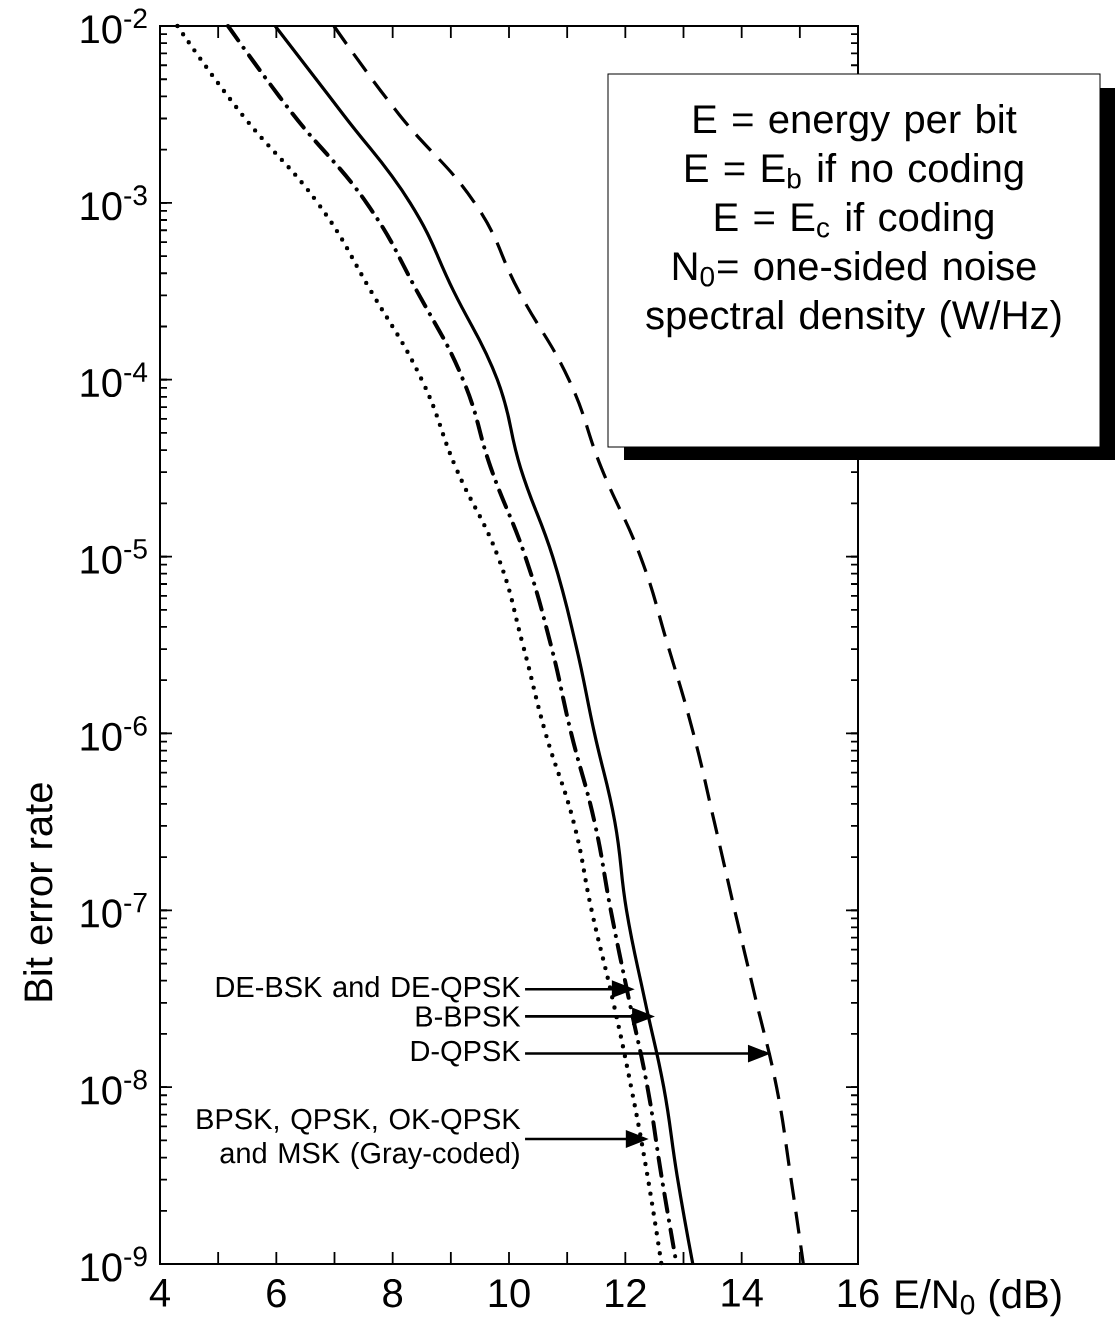 This screenshot has height=1317, width=1115. What do you see at coordinates (626, 1293) in the screenshot?
I see `x-tick-label: 12` at bounding box center [626, 1293].